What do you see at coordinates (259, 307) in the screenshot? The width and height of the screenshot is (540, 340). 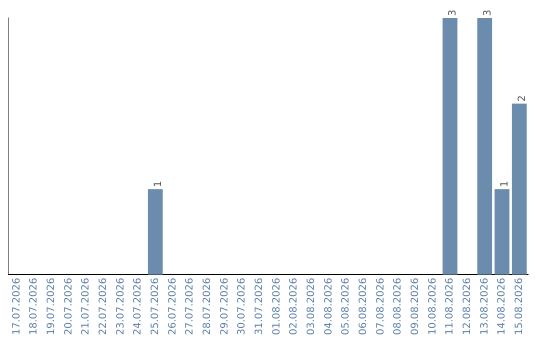 I see `x-tick-label: 31.07.2026` at bounding box center [259, 307].